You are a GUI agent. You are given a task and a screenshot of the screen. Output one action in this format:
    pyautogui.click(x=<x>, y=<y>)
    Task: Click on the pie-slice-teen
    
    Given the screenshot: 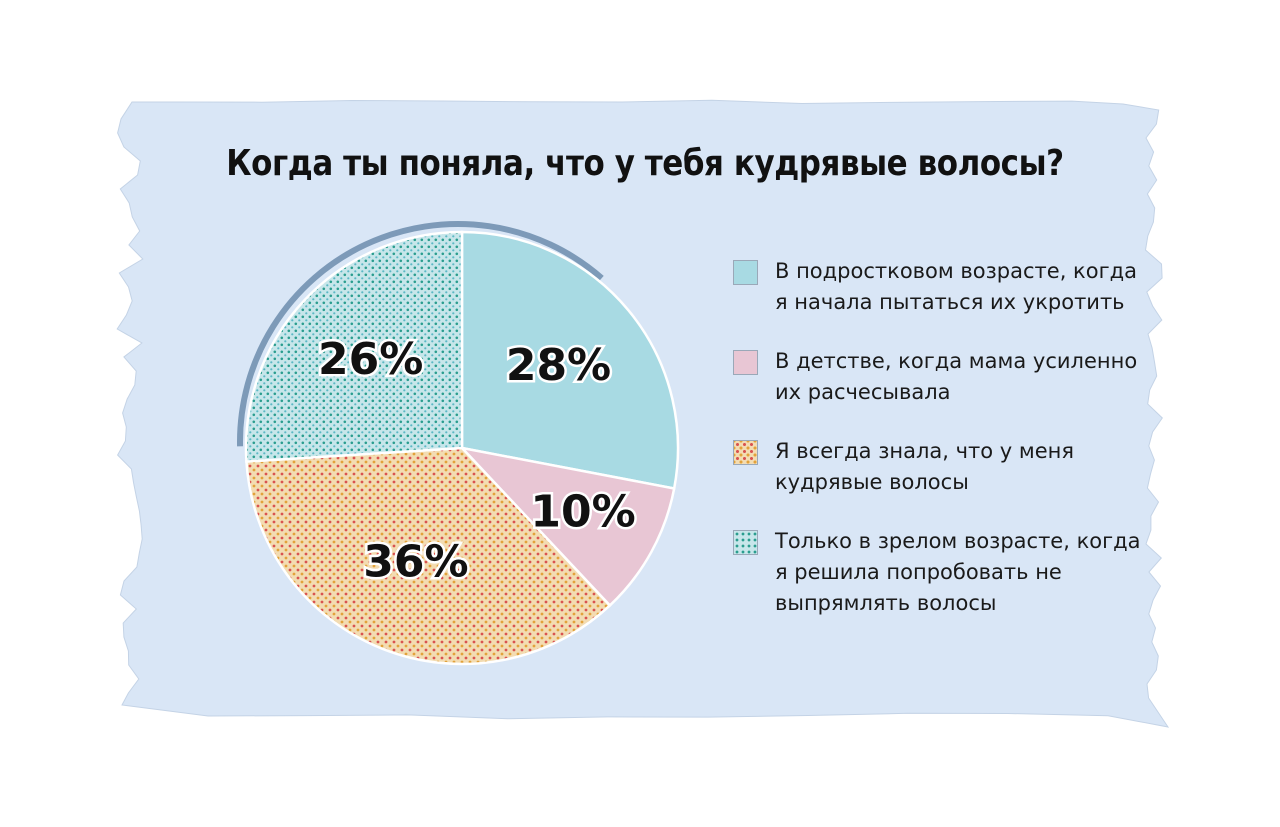 What is the action you would take?
    pyautogui.click(x=570, y=360)
    